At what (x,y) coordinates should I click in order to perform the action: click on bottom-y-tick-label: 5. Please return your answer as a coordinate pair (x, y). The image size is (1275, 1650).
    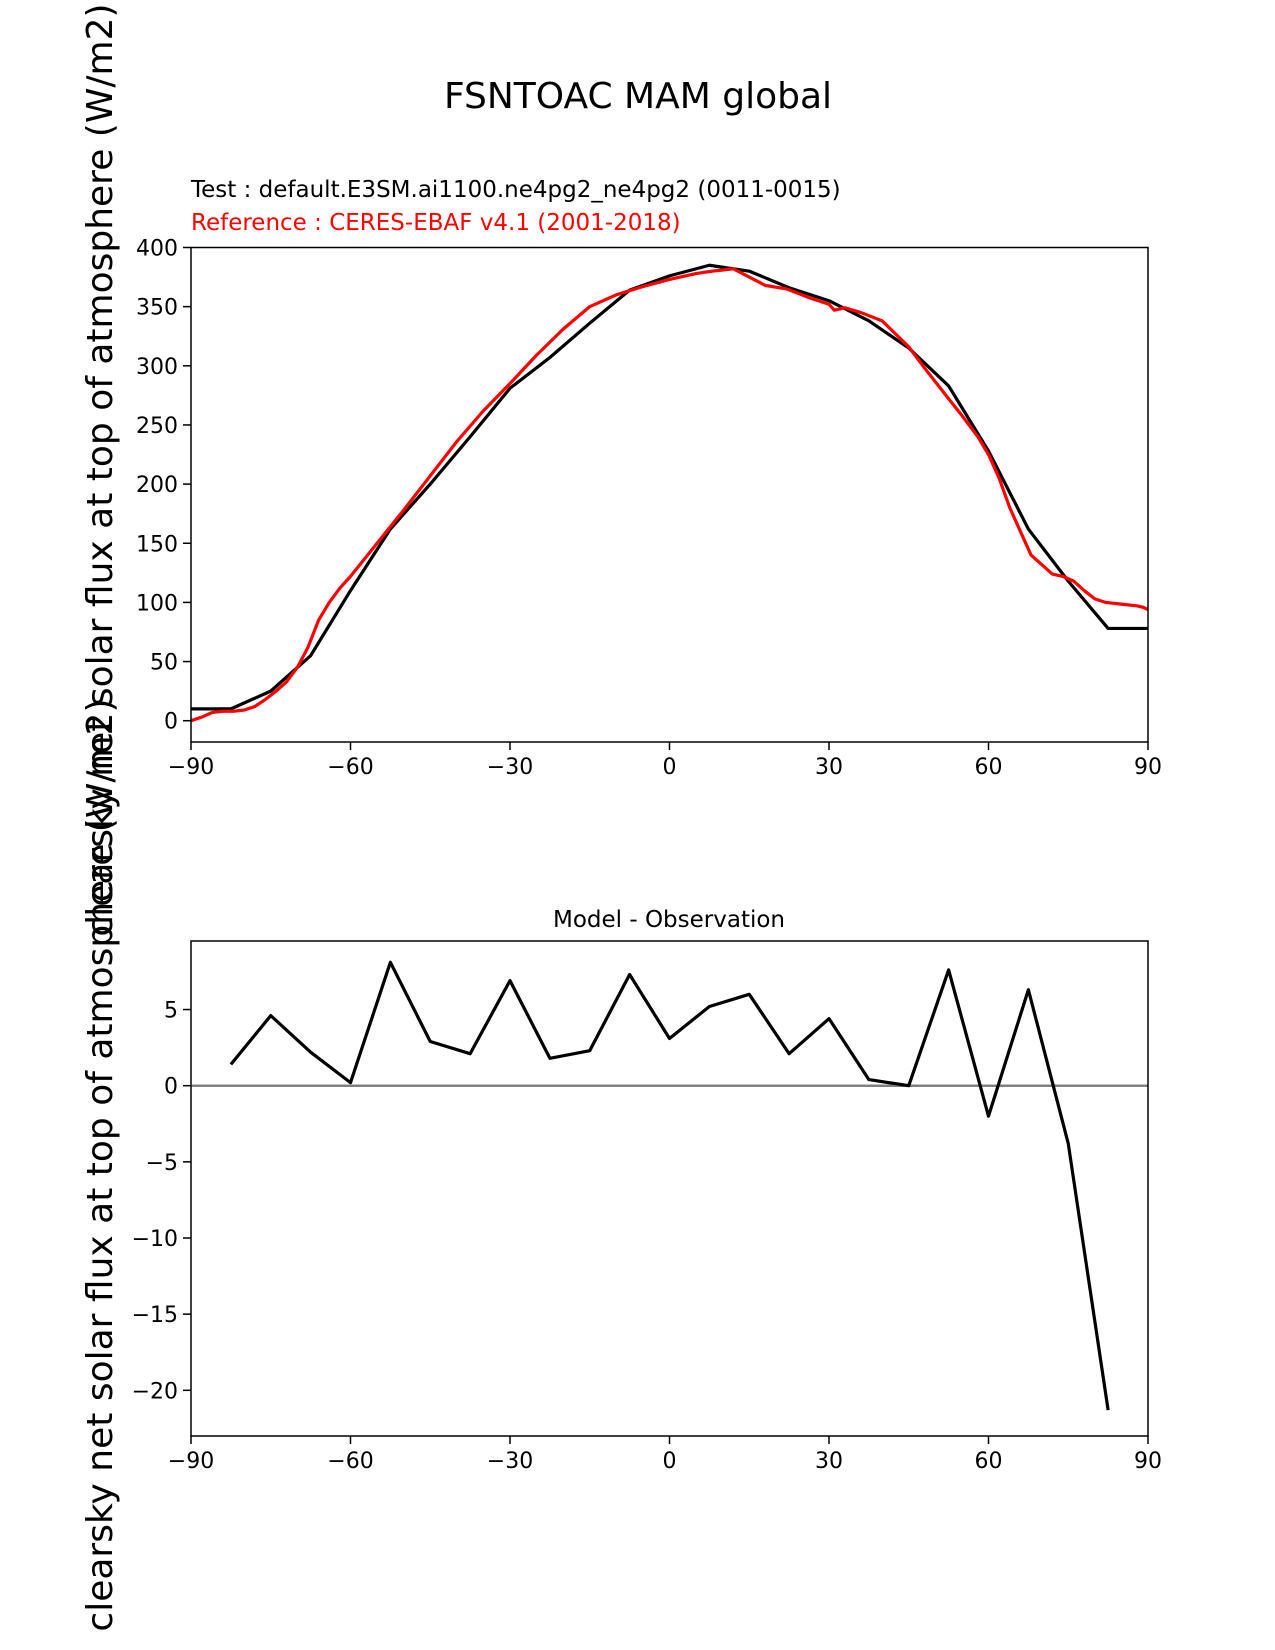
    Looking at the image, I should click on (171, 1011).